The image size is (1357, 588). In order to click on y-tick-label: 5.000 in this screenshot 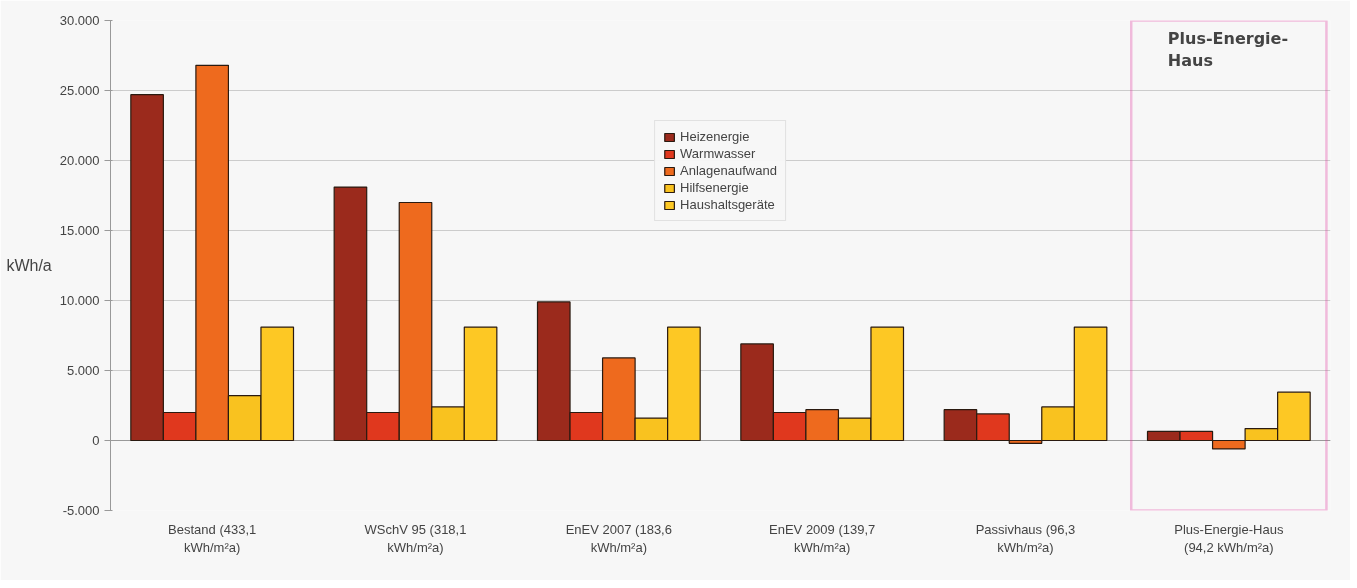, I will do `click(83, 370)`.